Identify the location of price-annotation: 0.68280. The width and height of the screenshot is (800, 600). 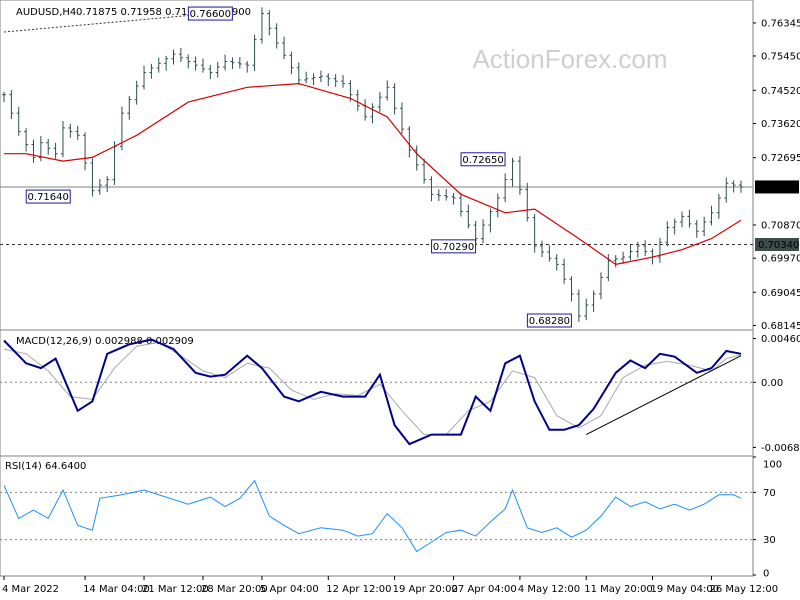
(549, 320).